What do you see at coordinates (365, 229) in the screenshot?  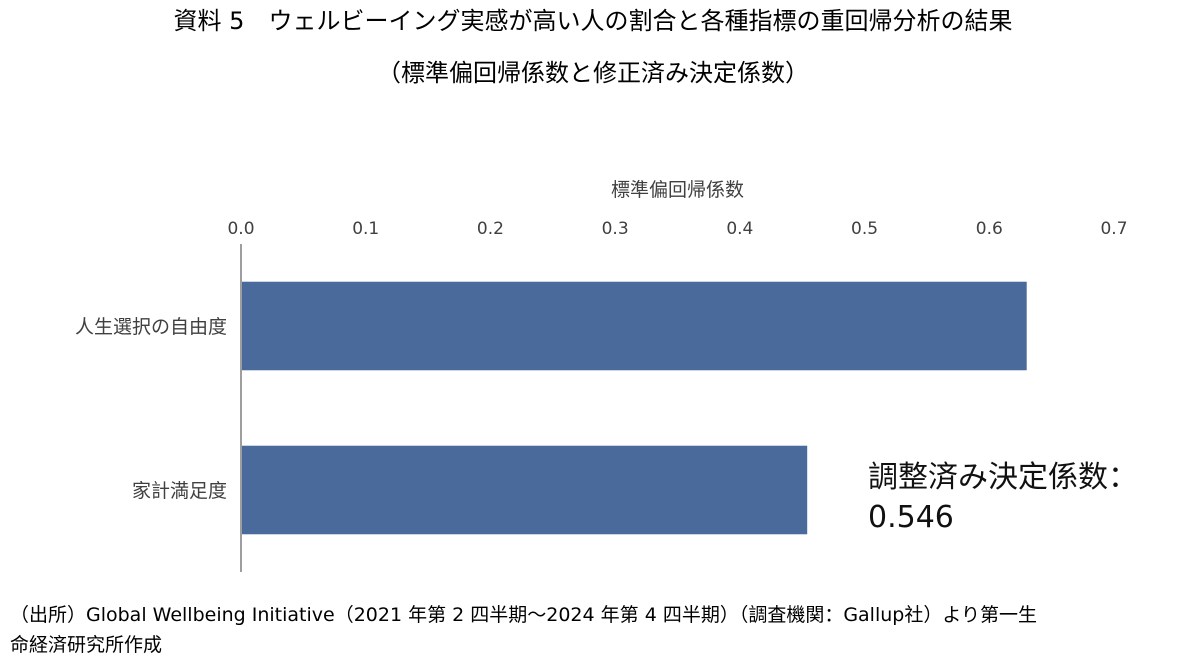 I see `x-tick-label: 0.1` at bounding box center [365, 229].